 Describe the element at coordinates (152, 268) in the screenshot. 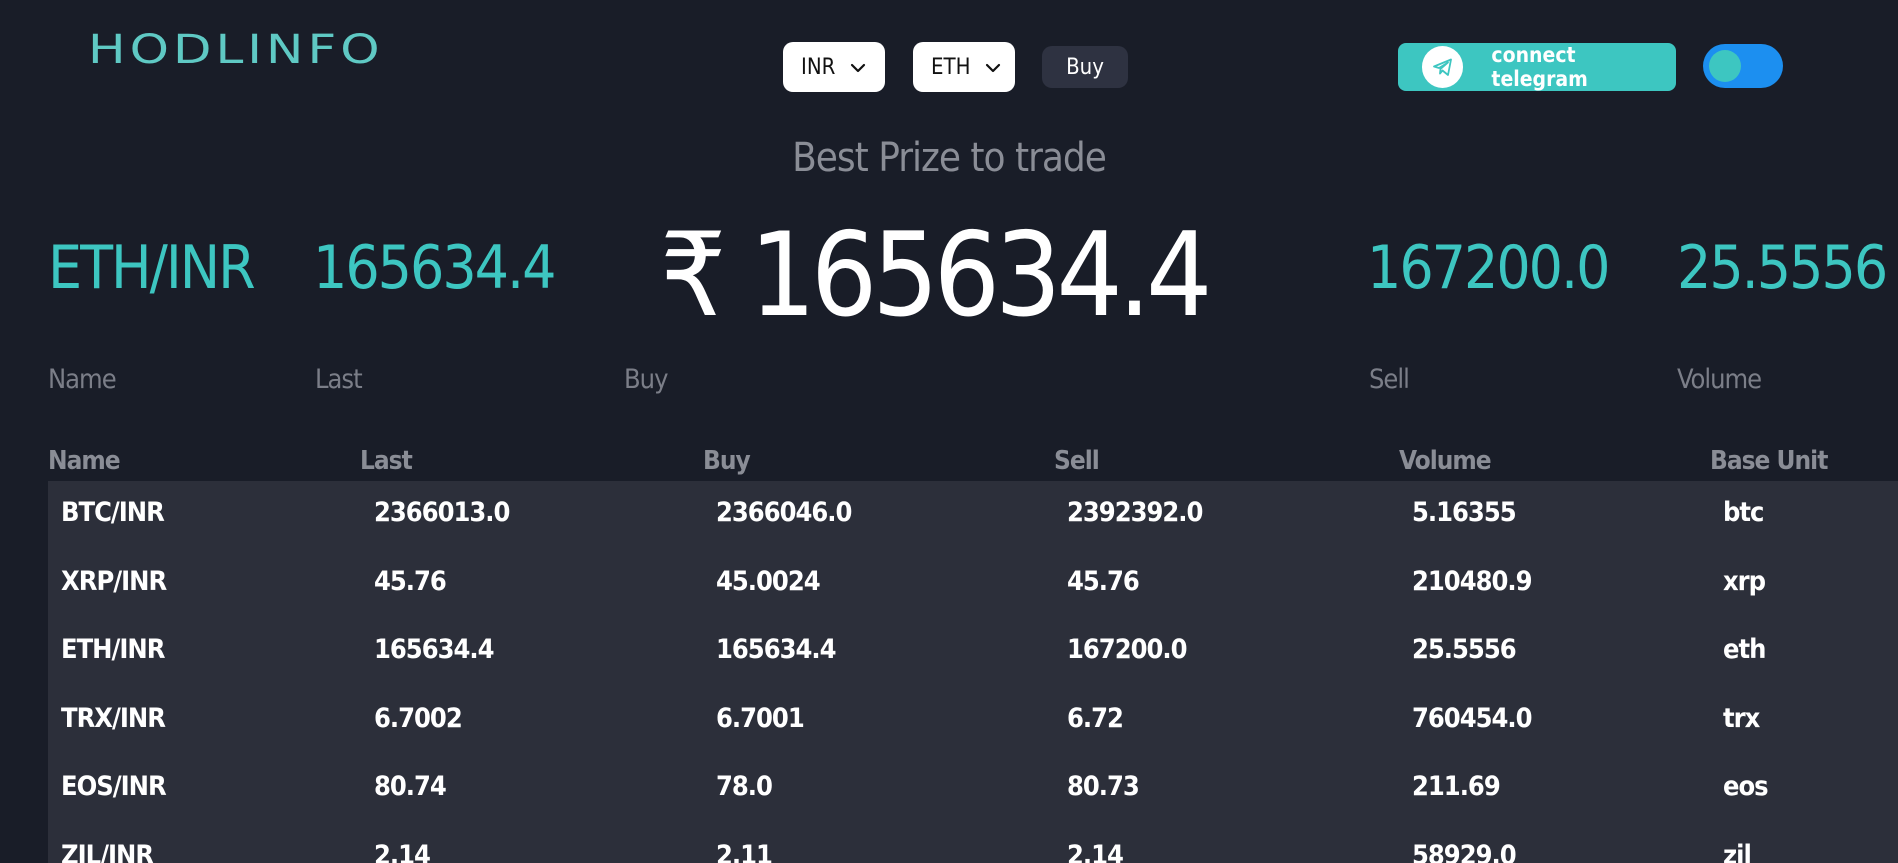

I see `summary-name-value: ETH/INR` at that location.